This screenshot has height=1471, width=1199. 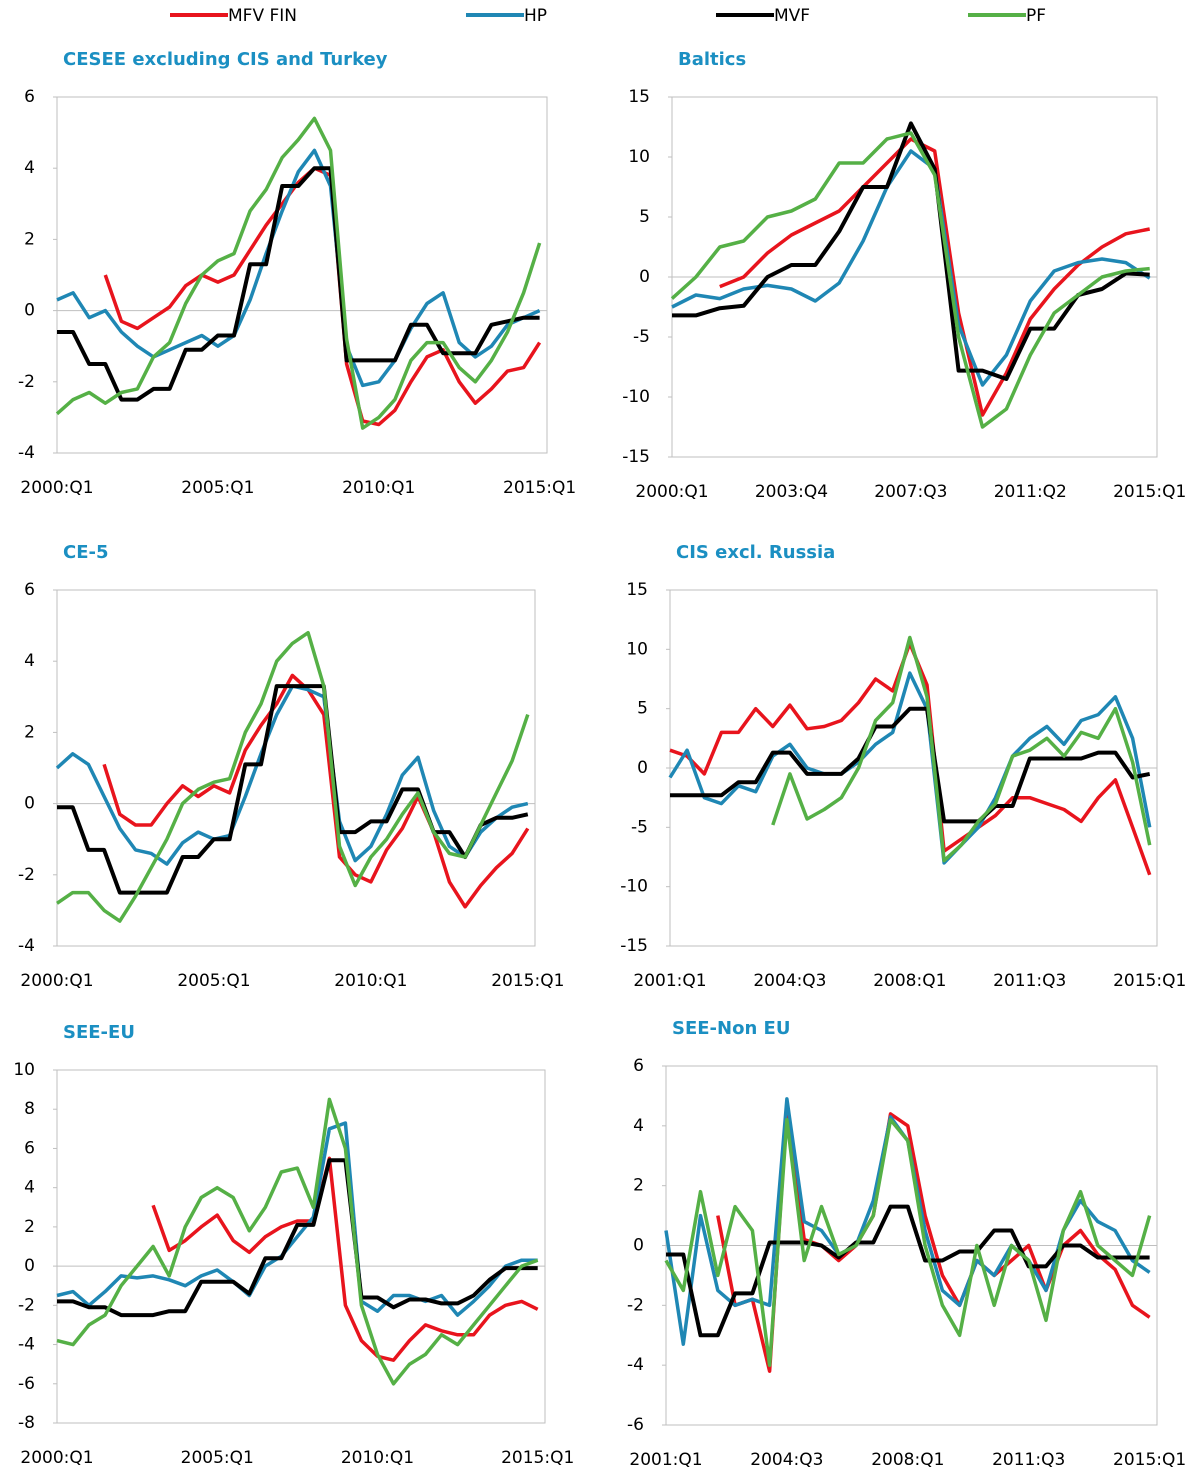 I want to click on legend-label: MFV FIN, so click(x=262, y=16).